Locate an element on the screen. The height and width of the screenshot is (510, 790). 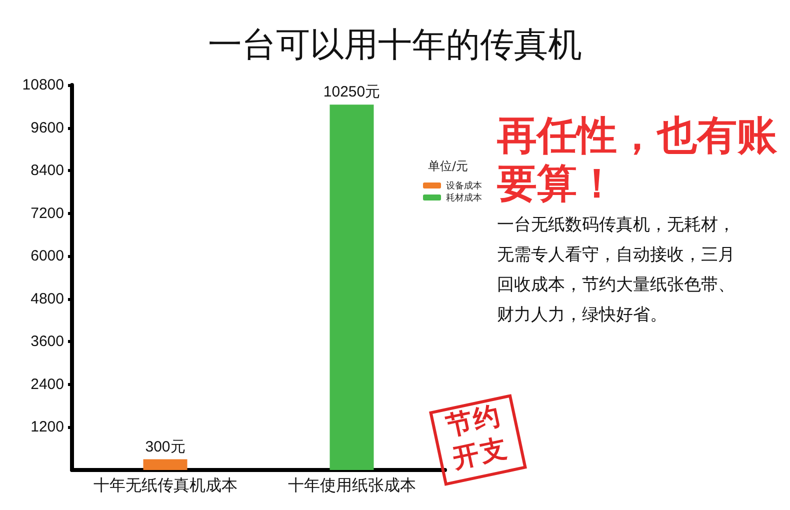
x-tick-label: 十年无纸传真机成本 is located at coordinates (165, 485).